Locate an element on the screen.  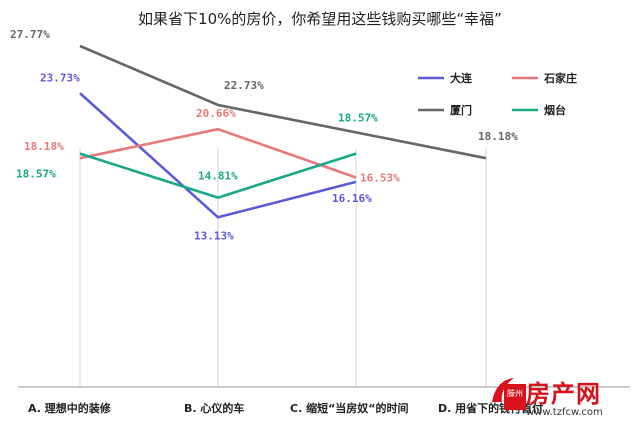
x-tick-label: C. 缩短“当房奴“的时间 is located at coordinates (349, 408).